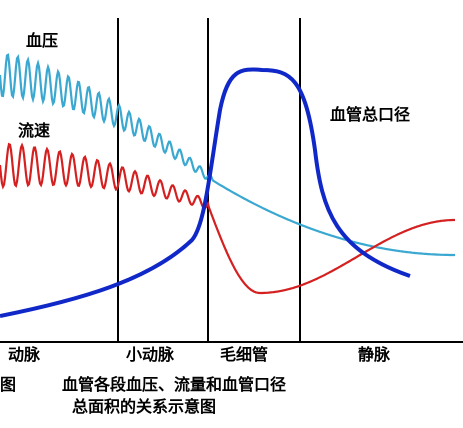 This screenshot has height=428, width=463. Describe the element at coordinates (370, 114) in the screenshot. I see `area-label: 血管总口径` at that location.